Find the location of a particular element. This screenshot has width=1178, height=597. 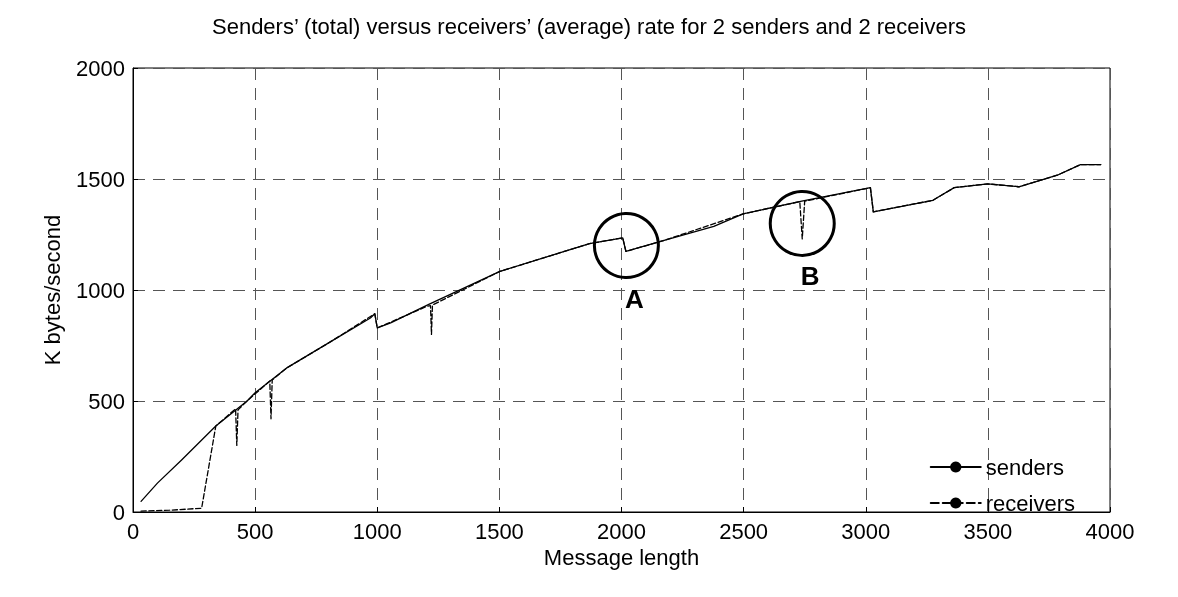

y-tick-label: 0 is located at coordinates (118, 512).